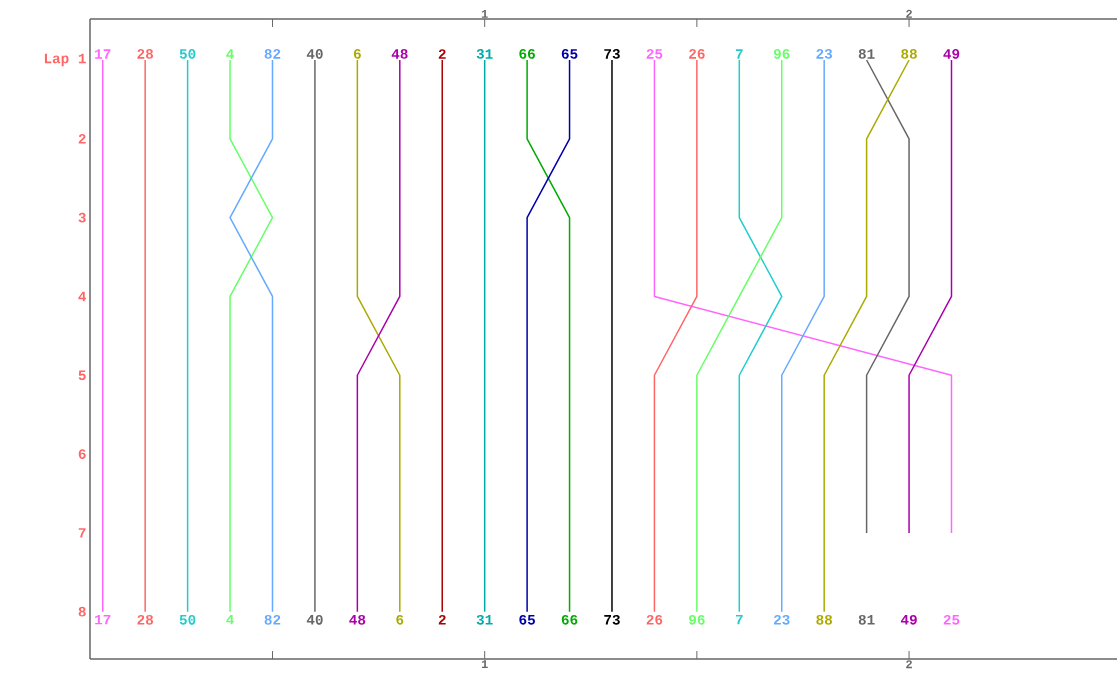  Describe the element at coordinates (314, 619) in the screenshot. I see `text: 40` at that location.